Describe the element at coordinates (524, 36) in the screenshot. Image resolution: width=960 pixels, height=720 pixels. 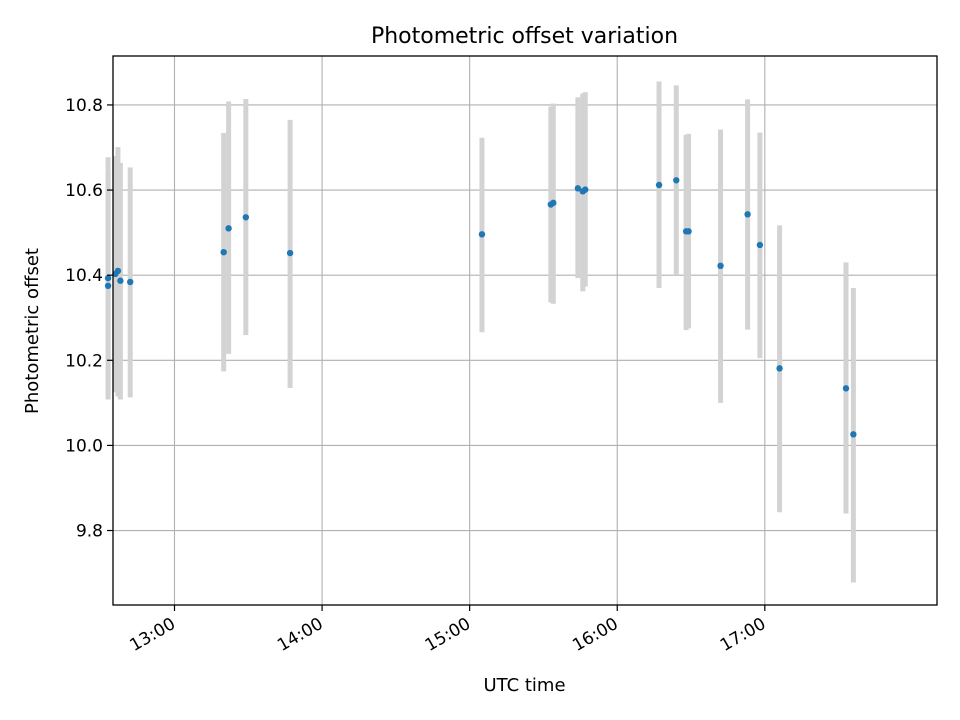
I see `chart-title: Photometric offset variation` at that location.